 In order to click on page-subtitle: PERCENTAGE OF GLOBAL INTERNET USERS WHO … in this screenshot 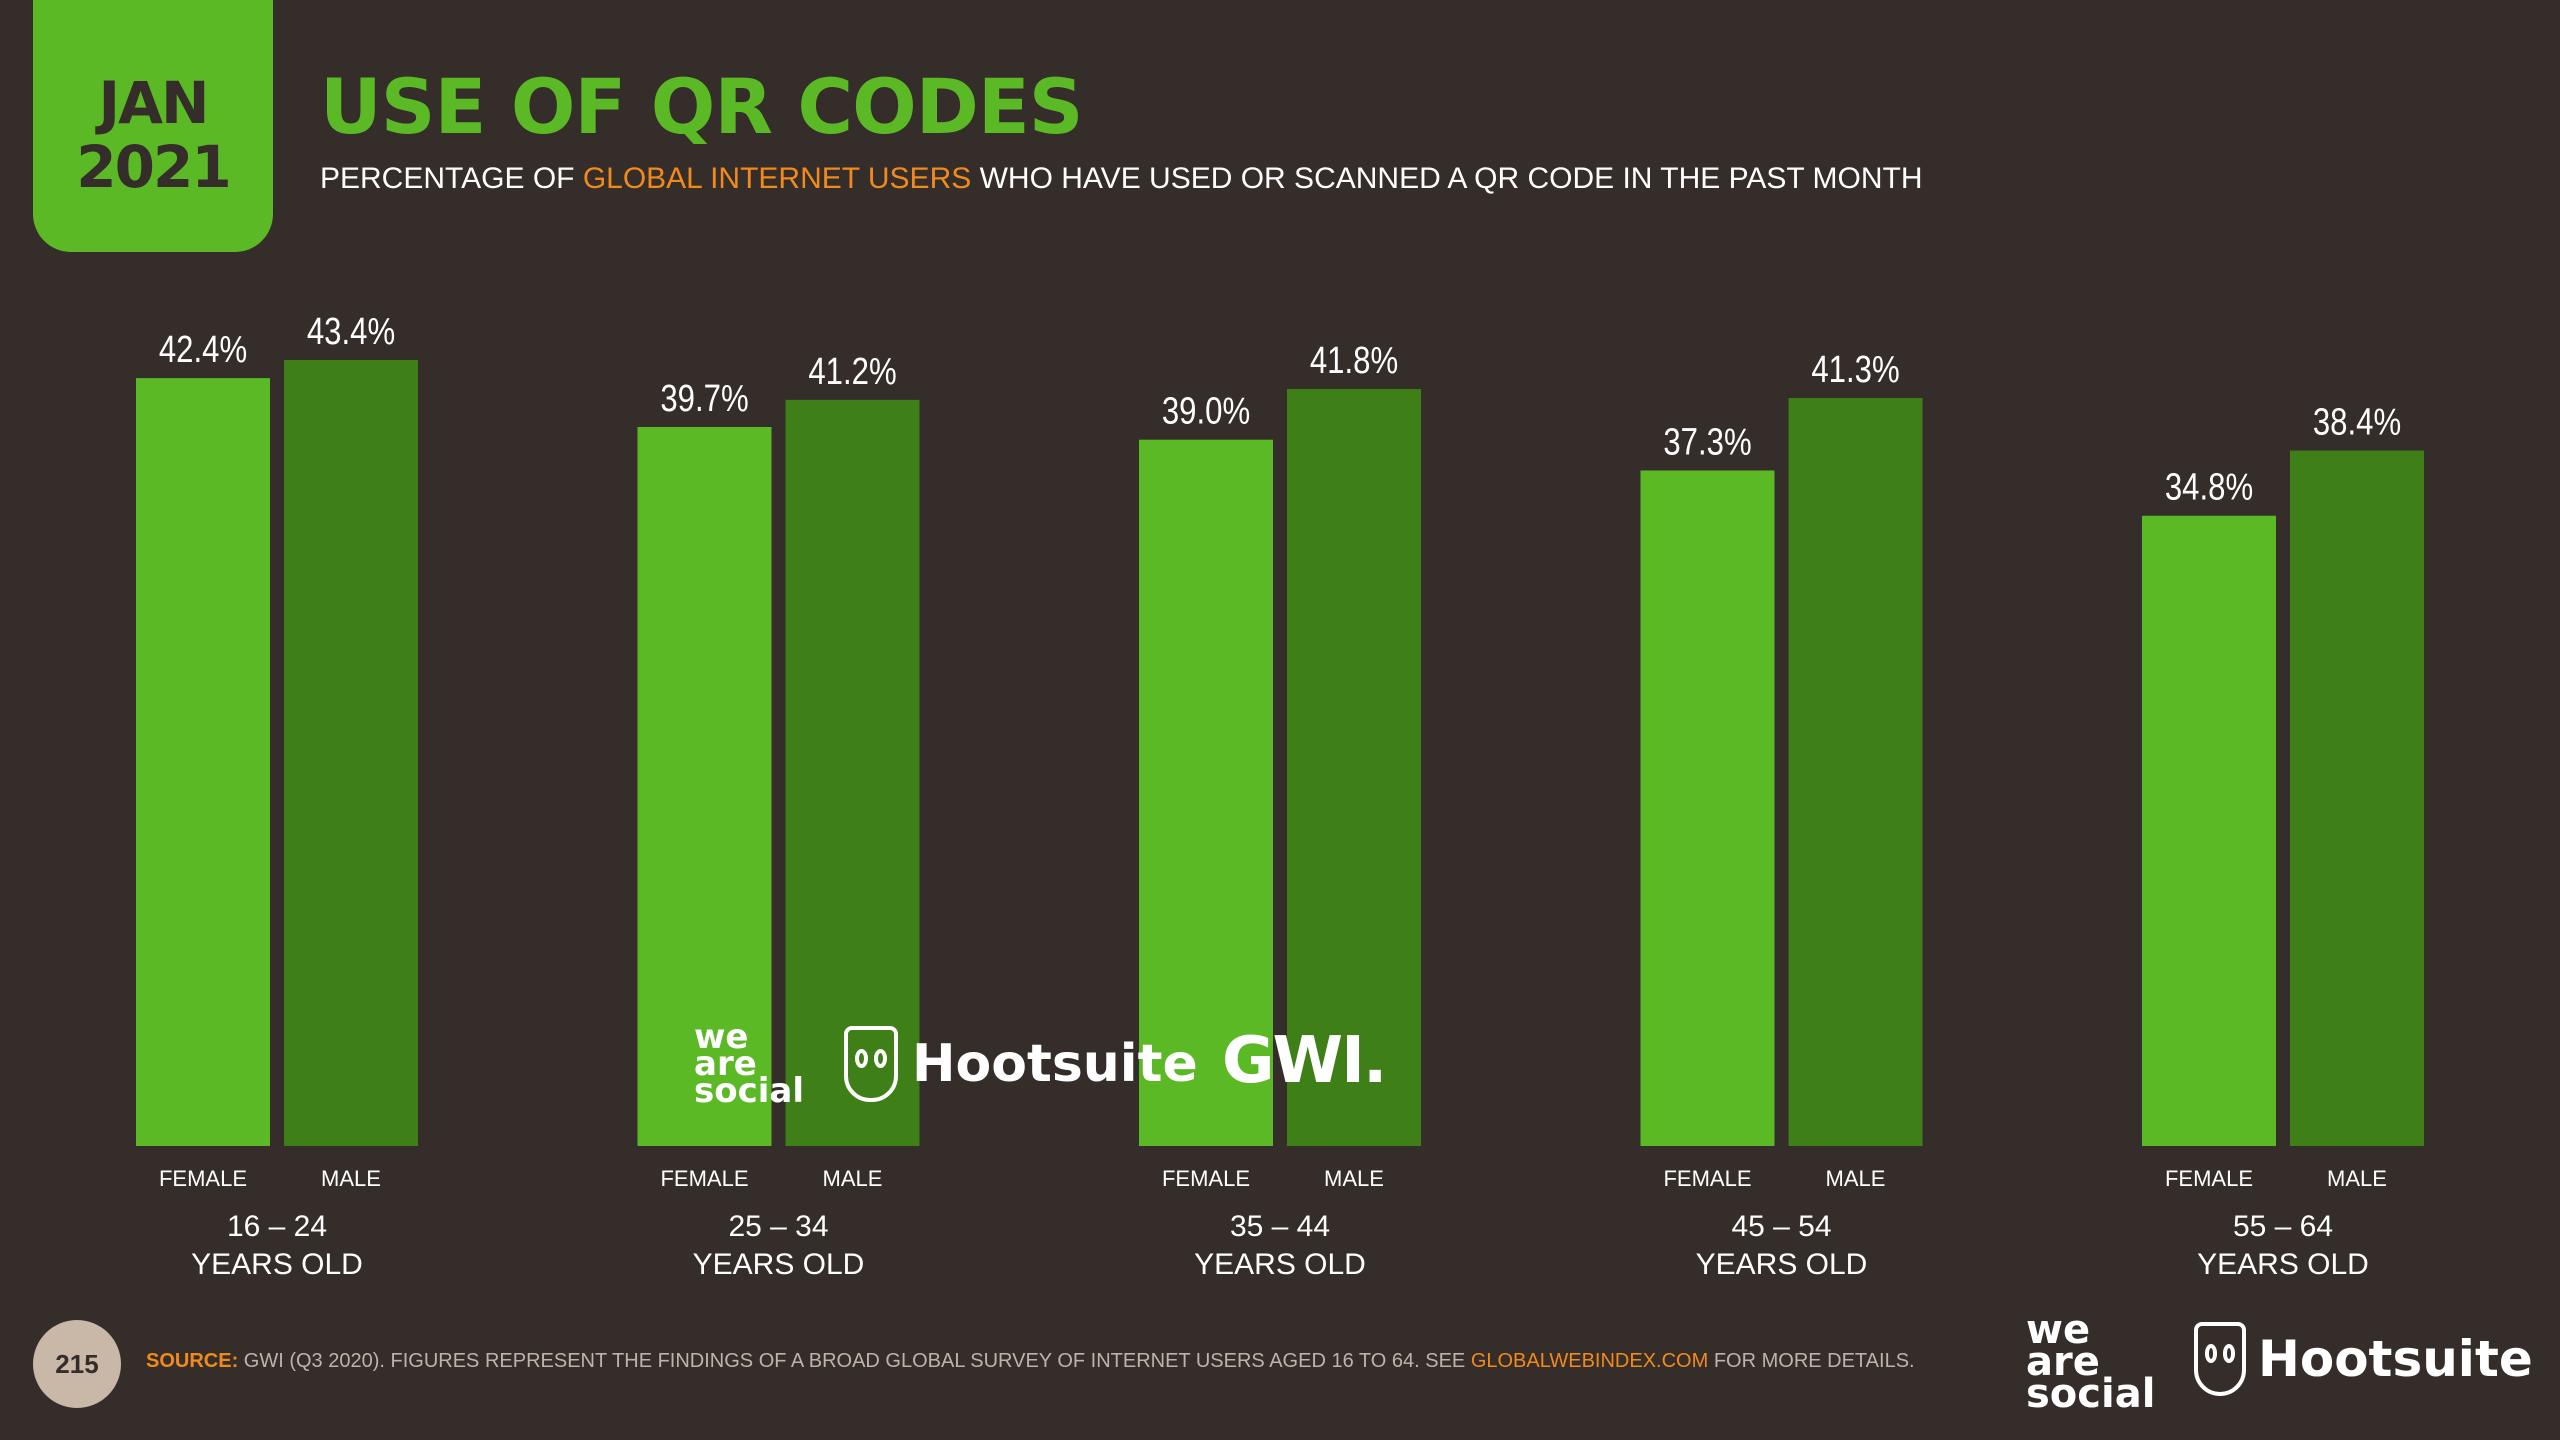, I will do `click(1121, 179)`.